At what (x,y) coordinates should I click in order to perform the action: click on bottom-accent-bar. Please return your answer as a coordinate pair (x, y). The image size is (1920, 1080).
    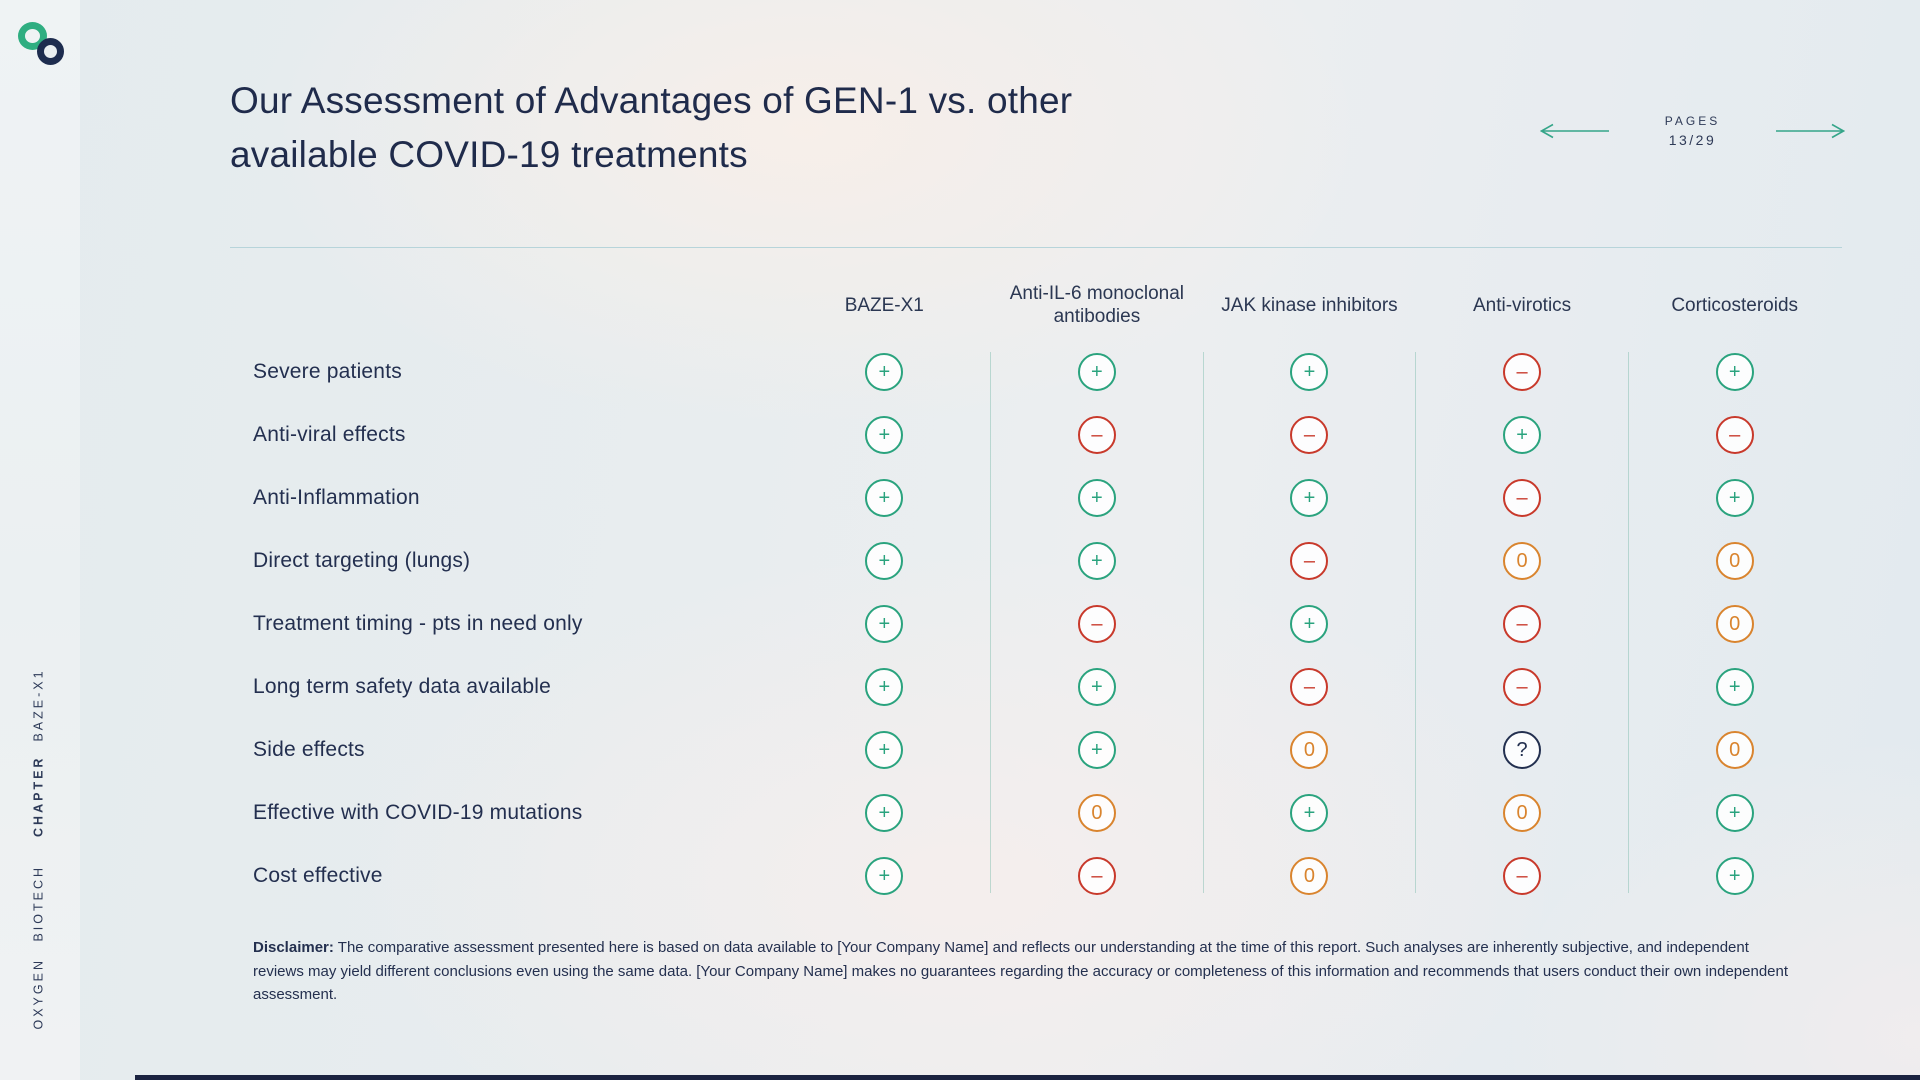
    Looking at the image, I should click on (1027, 1077).